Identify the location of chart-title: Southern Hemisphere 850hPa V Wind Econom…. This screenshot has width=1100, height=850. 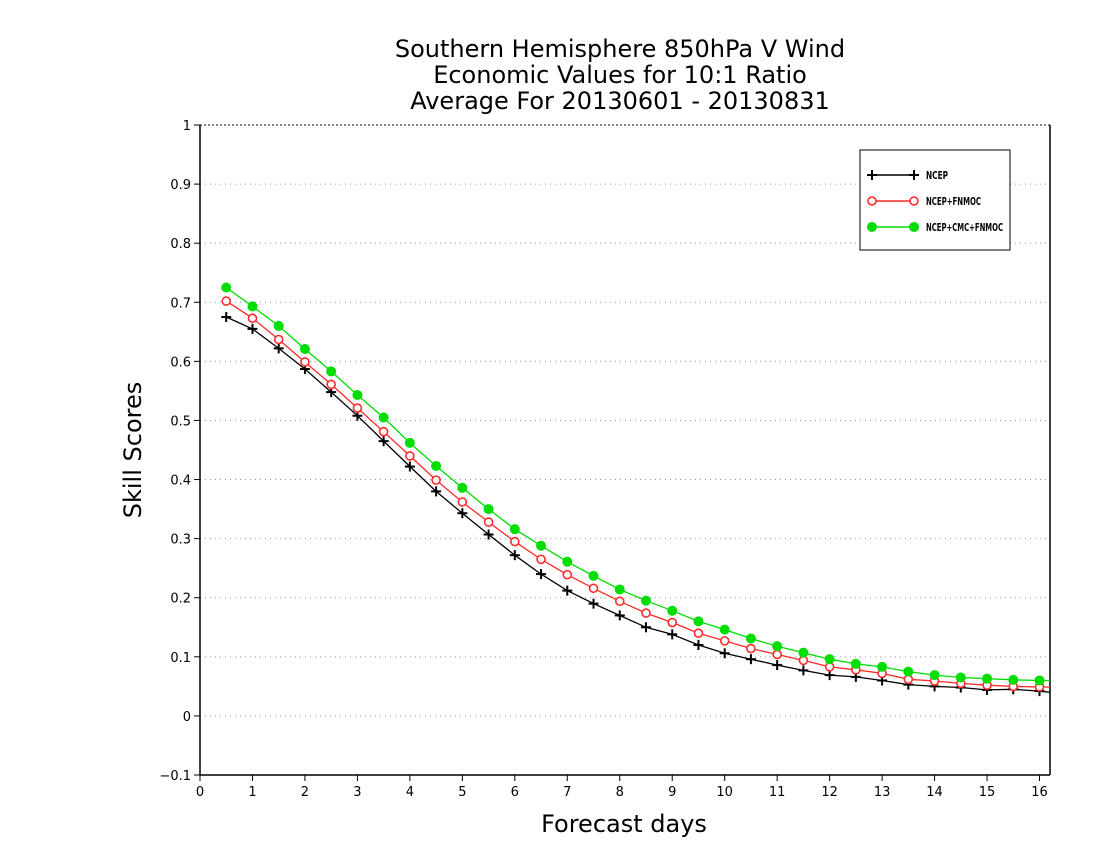
(550, 75).